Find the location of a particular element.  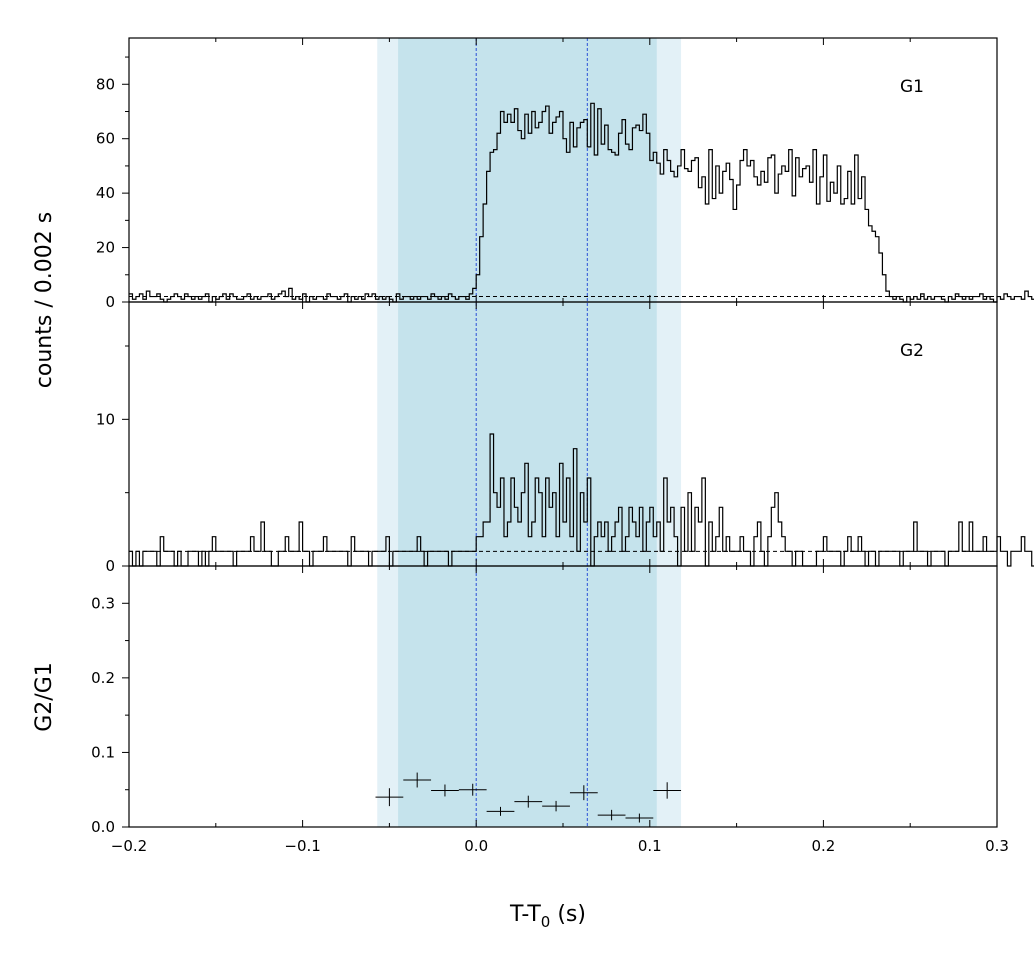

g2-panel-label: G2 is located at coordinates (912, 351).